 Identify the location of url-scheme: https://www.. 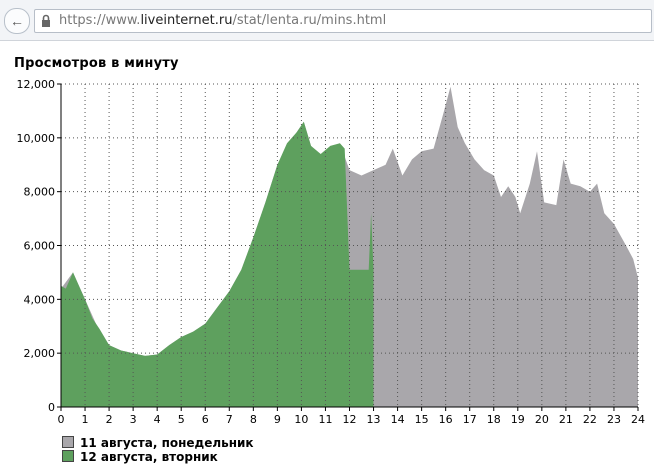
(100, 20).